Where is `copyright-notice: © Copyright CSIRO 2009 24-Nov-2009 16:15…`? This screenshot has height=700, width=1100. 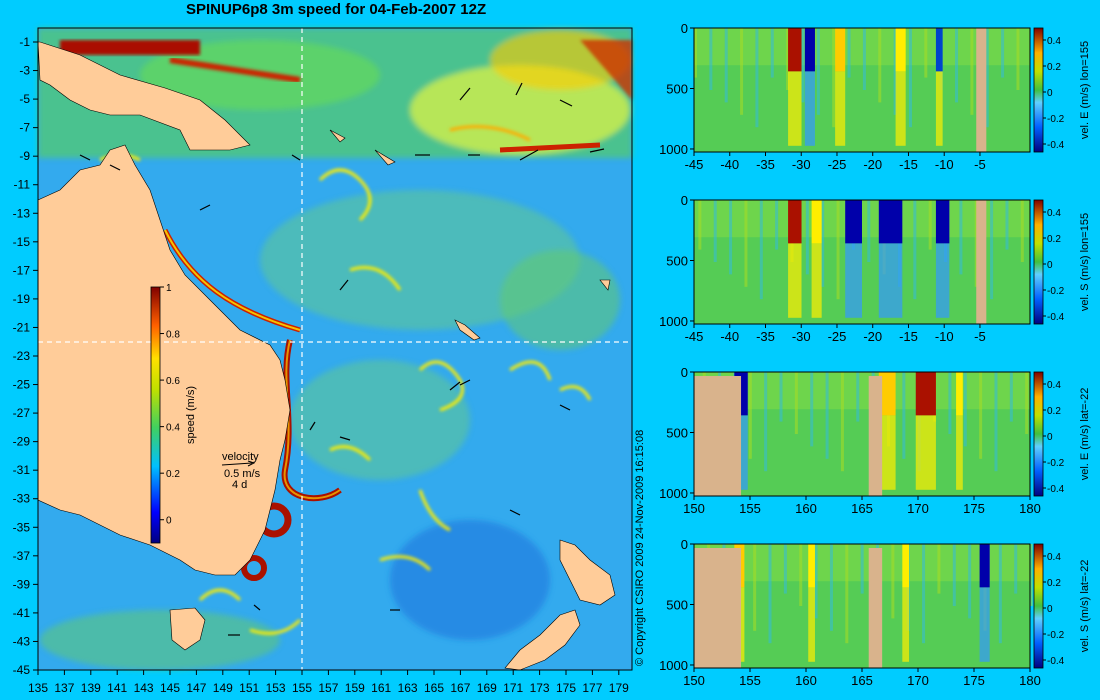 copyright-notice: © Copyright CSIRO 2009 24-Nov-2009 16:15… is located at coordinates (640, 548).